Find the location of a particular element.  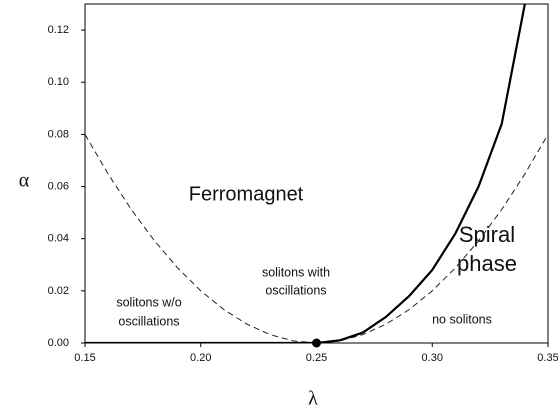

annotation: phase is located at coordinates (487, 263).